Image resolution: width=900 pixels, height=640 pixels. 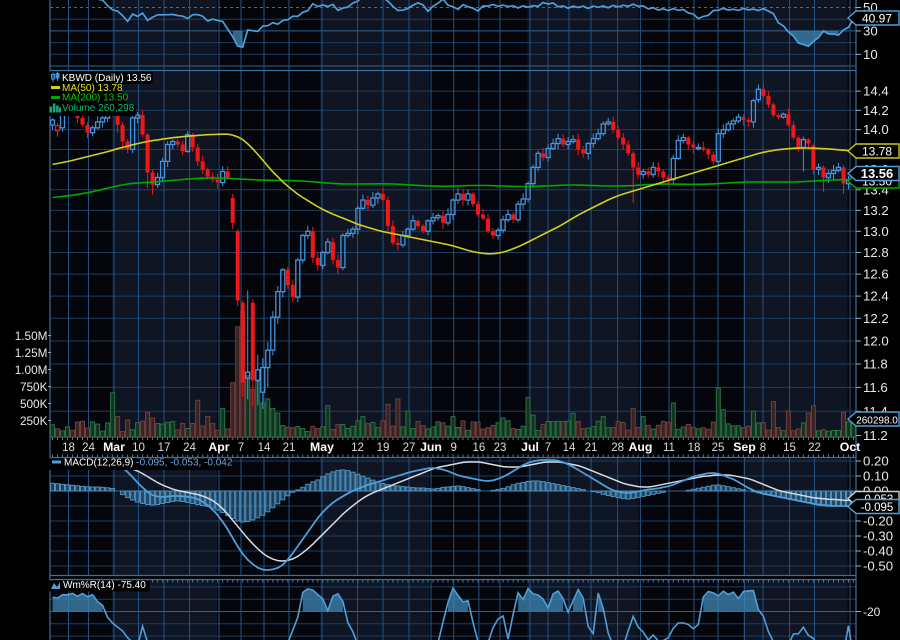 What do you see at coordinates (875, 387) in the screenshot?
I see `svg-text: 11.6` at bounding box center [875, 387].